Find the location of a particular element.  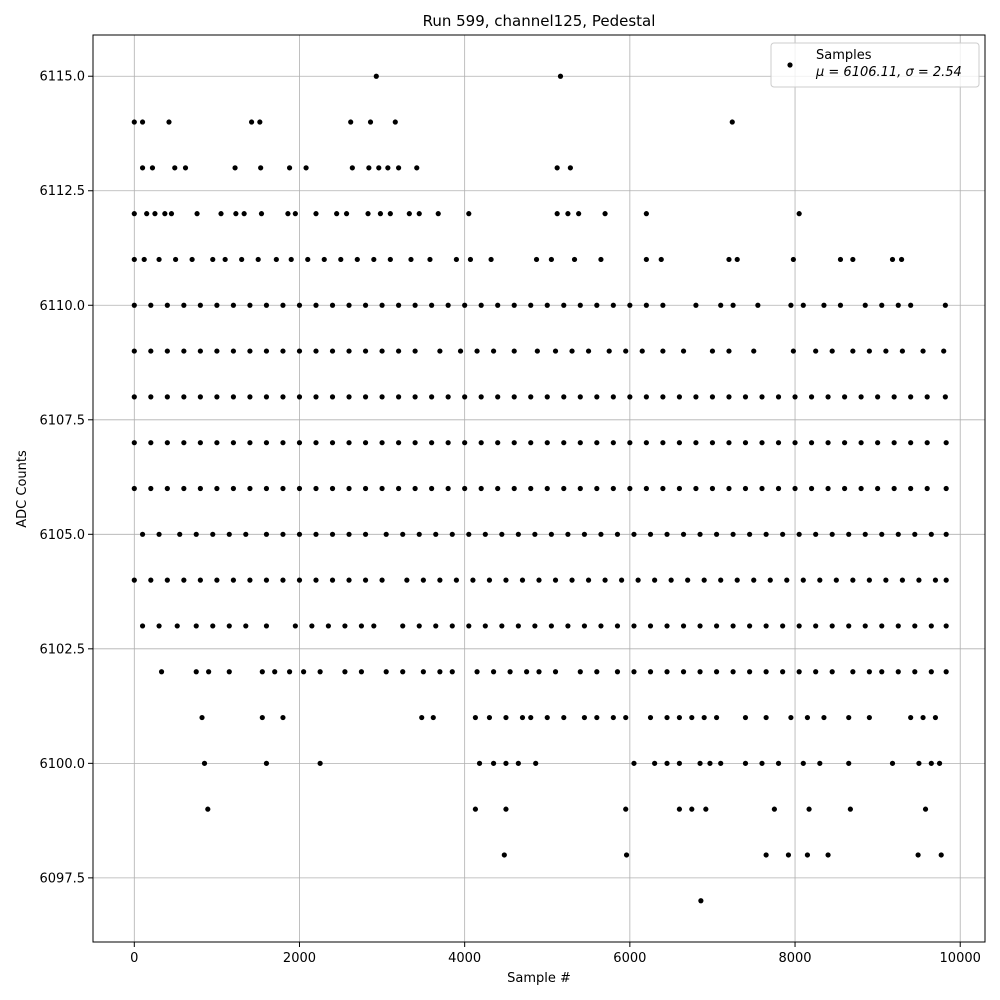

y-tick-label: 6105.0 is located at coordinates (63, 535).